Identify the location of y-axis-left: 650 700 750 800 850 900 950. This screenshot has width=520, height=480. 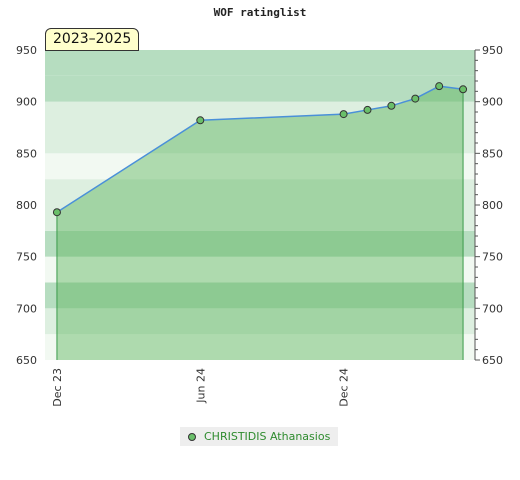
(26, 205).